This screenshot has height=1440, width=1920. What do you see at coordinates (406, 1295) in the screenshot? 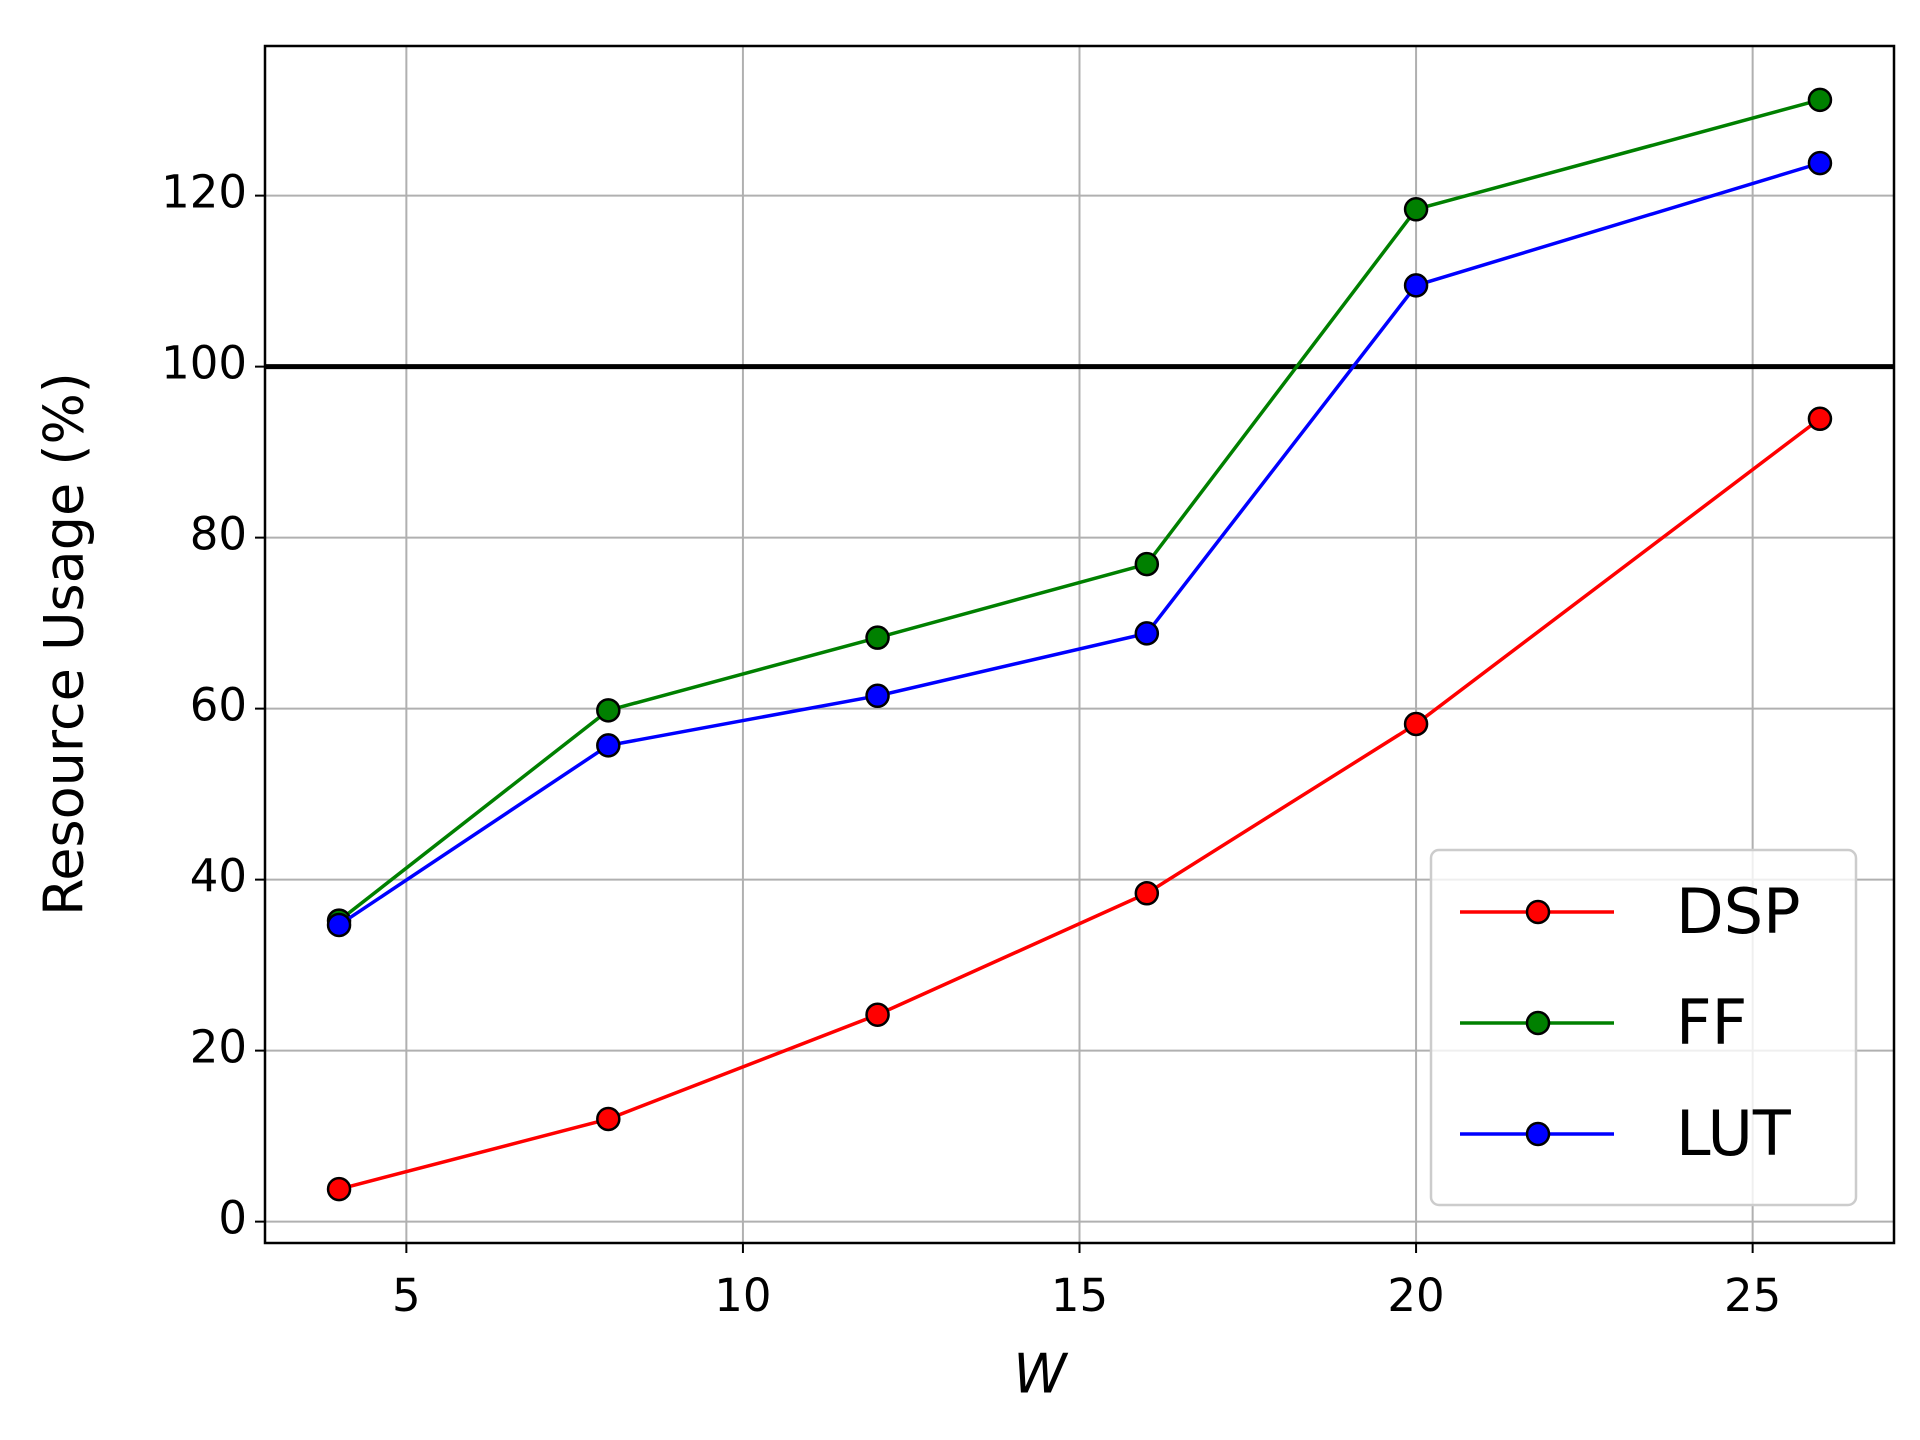
I see `x-tick-label: 5` at bounding box center [406, 1295].